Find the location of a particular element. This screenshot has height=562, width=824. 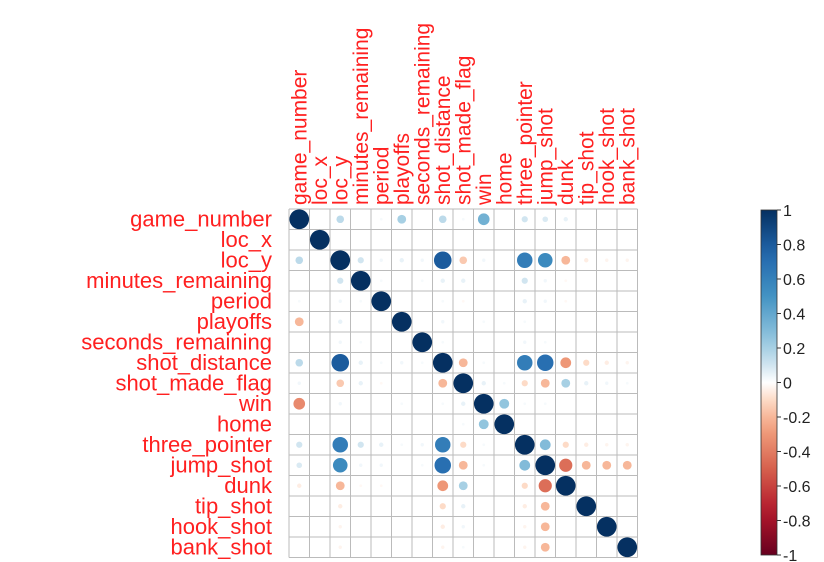

corr-cell-dunk-win is located at coordinates (483, 485).